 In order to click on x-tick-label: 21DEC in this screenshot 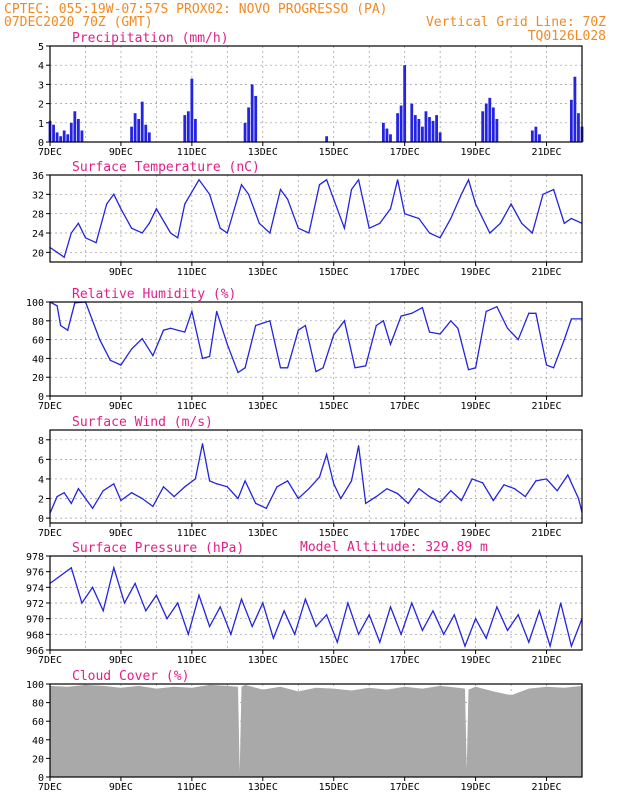, I will do `click(546, 152)`.